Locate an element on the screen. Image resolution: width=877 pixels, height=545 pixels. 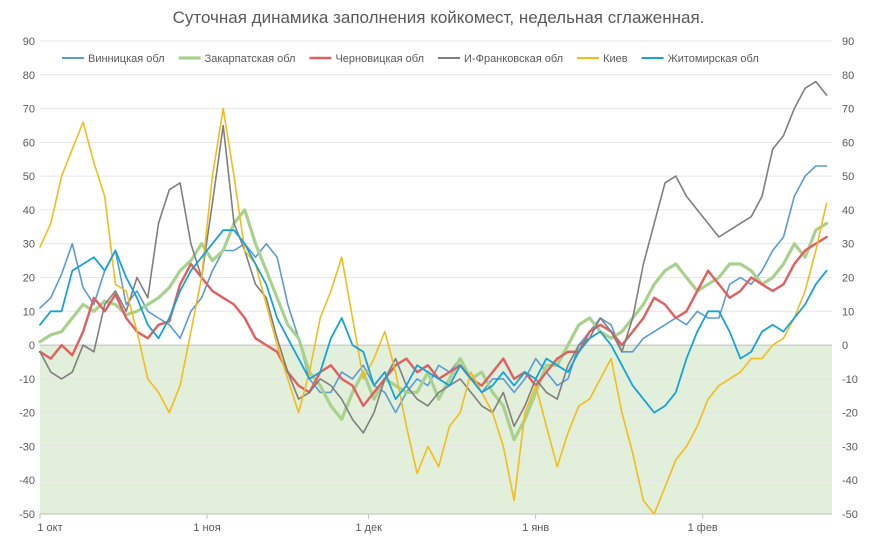
y-tick-label-right: -20 is located at coordinates (850, 414).